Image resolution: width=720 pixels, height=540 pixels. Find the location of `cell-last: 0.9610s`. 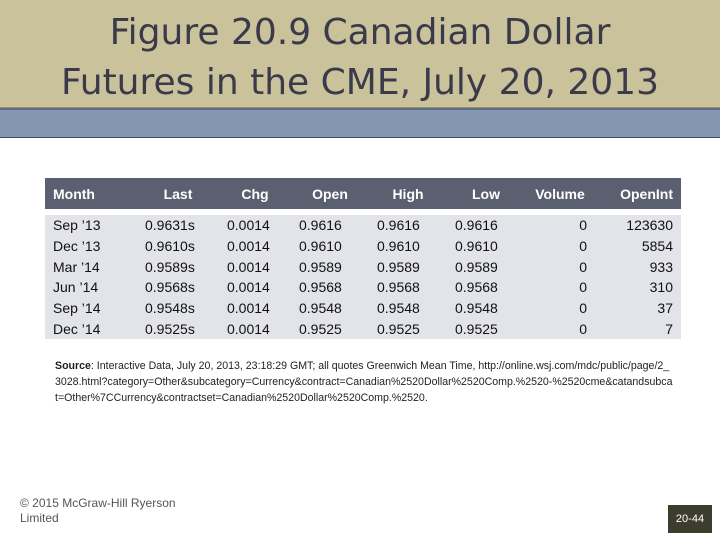

cell-last: 0.9610s is located at coordinates (178, 246).